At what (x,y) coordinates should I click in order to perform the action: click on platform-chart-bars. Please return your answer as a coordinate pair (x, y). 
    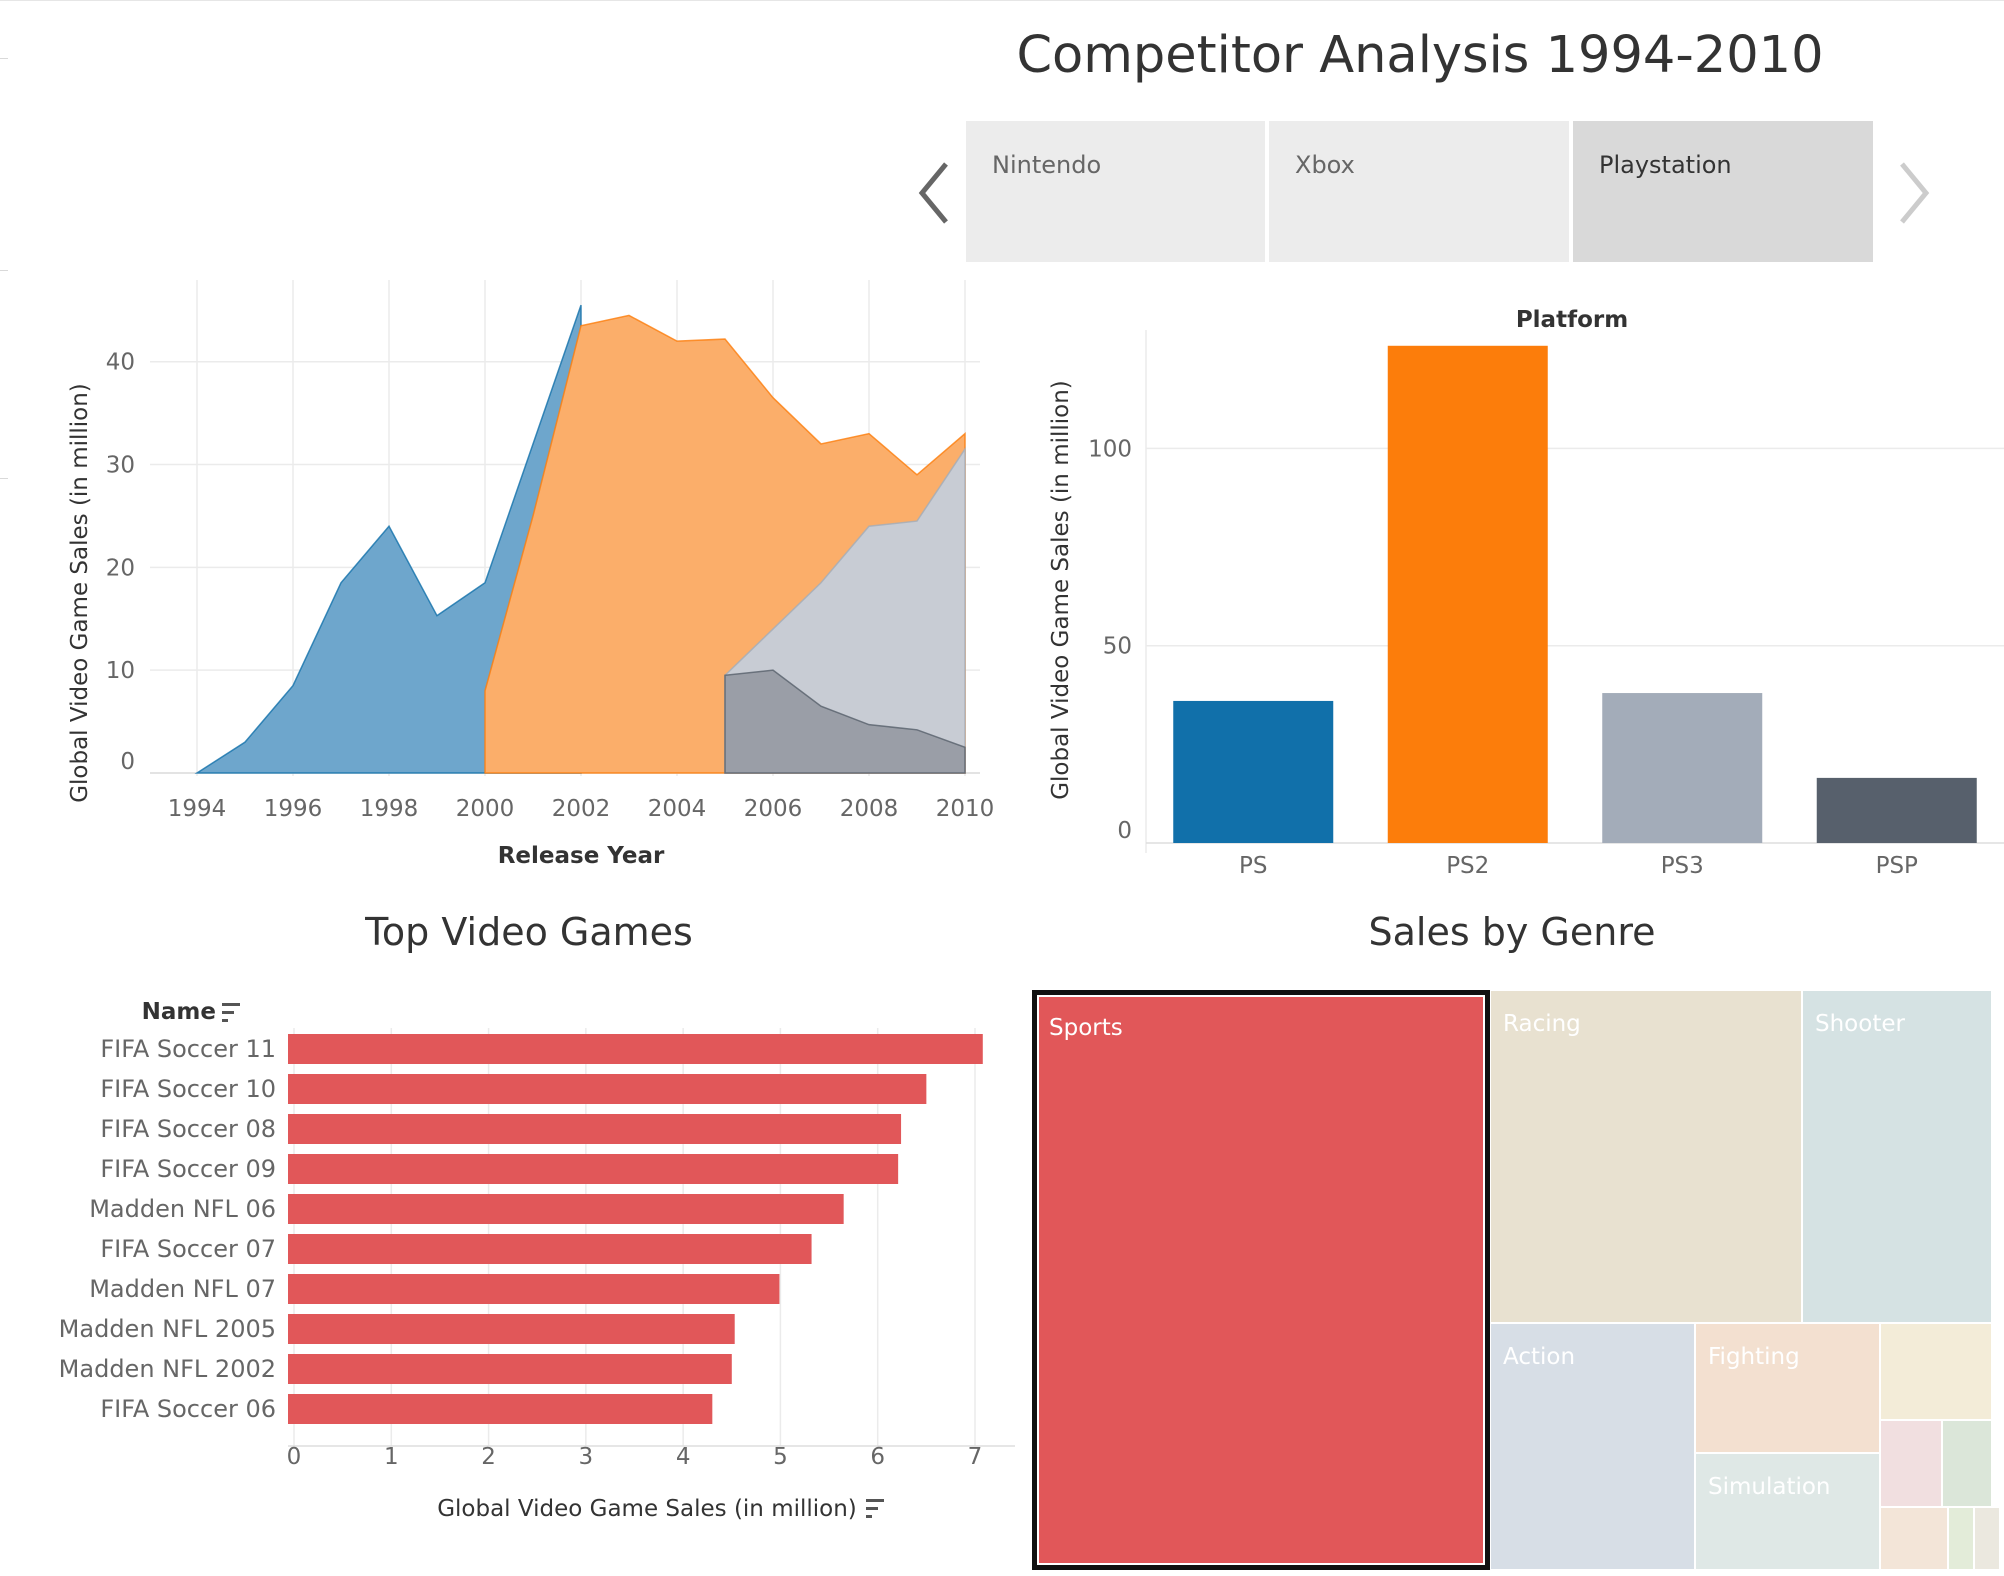
    Looking at the image, I should click on (1575, 594).